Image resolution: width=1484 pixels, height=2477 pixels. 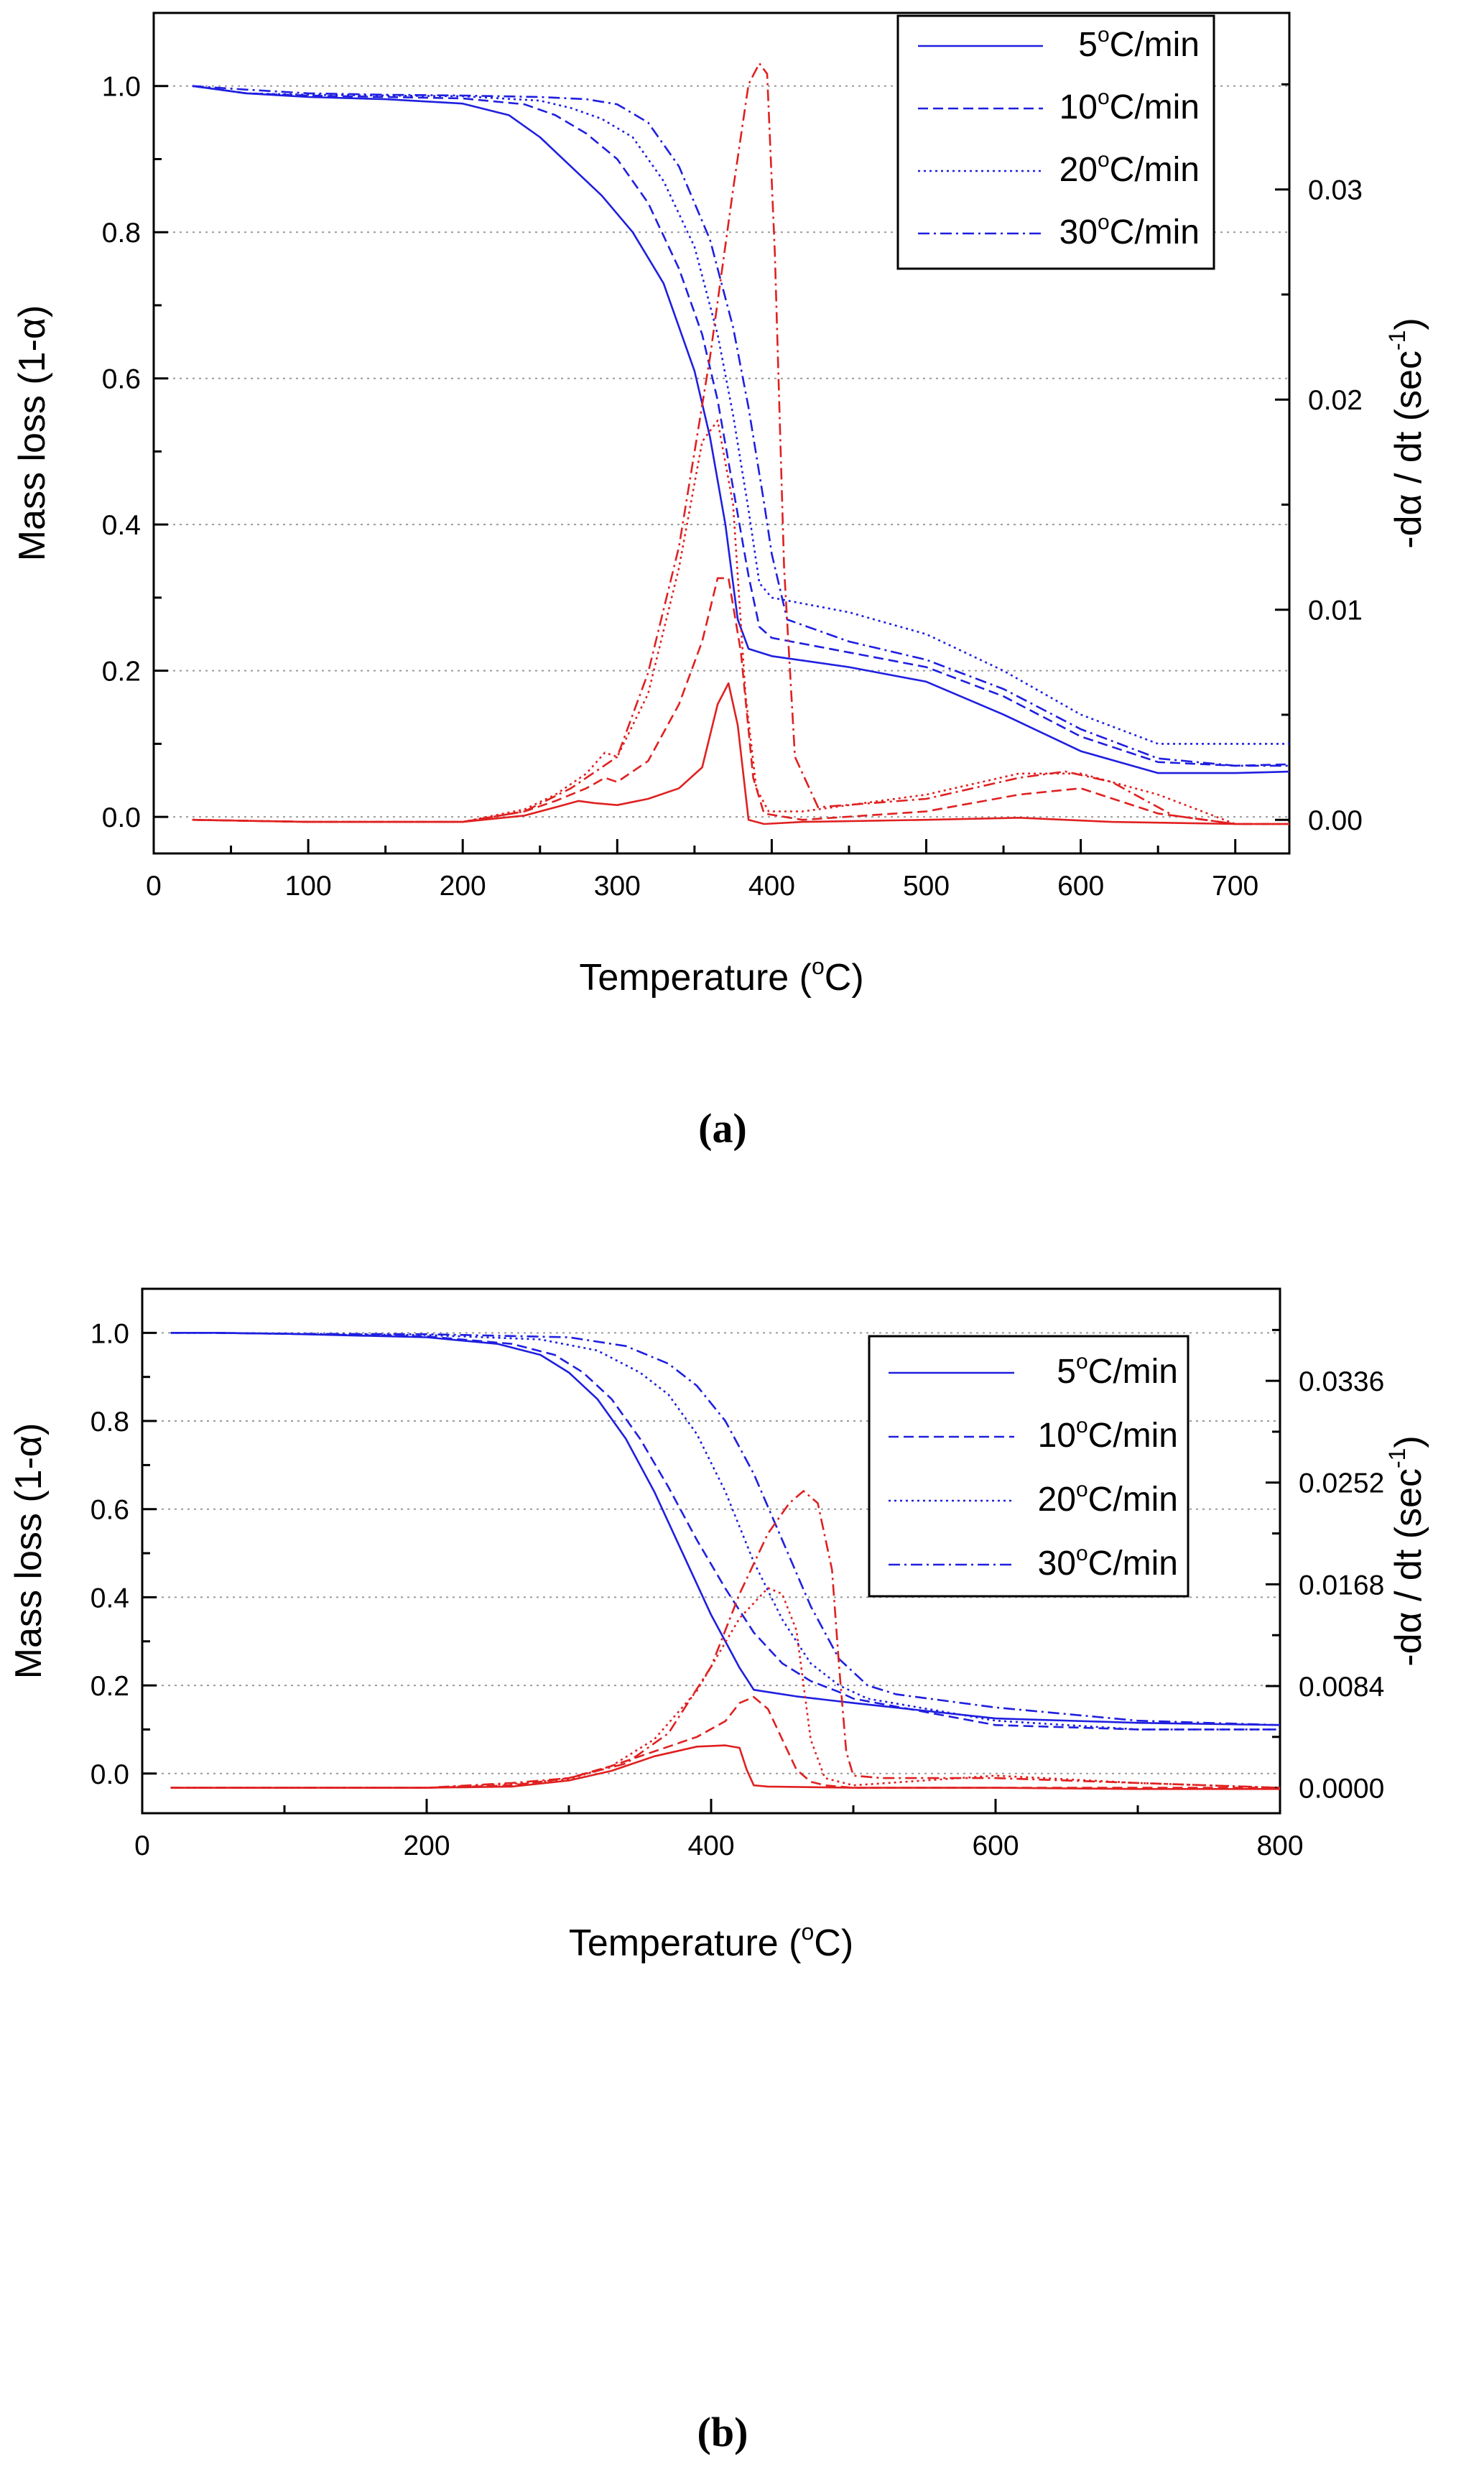 What do you see at coordinates (1057, 1436) in the screenshot?
I see `legend-label-value: 10` at bounding box center [1057, 1436].